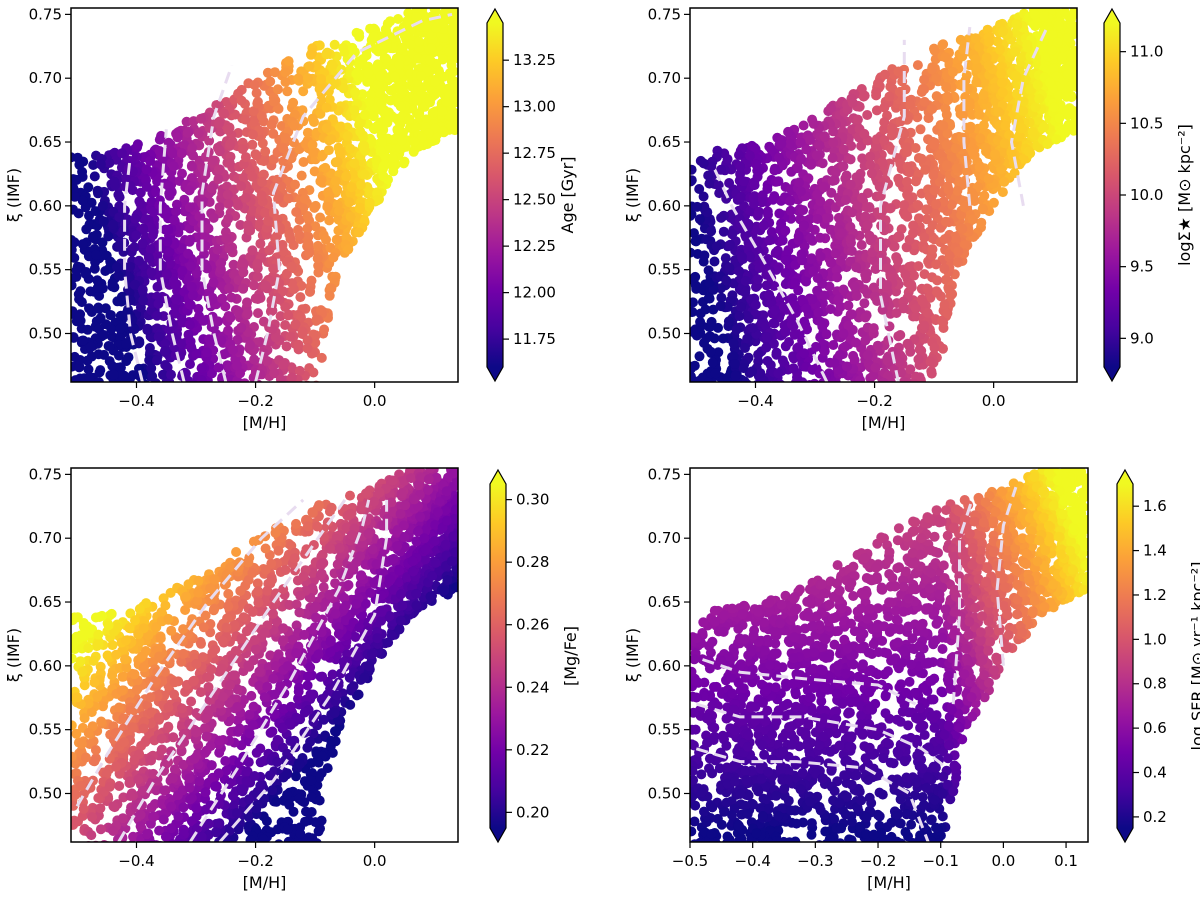 This screenshot has height=898, width=1200. What do you see at coordinates (45, 206) in the screenshot?
I see `y-tick-label: 0.60` at bounding box center [45, 206].